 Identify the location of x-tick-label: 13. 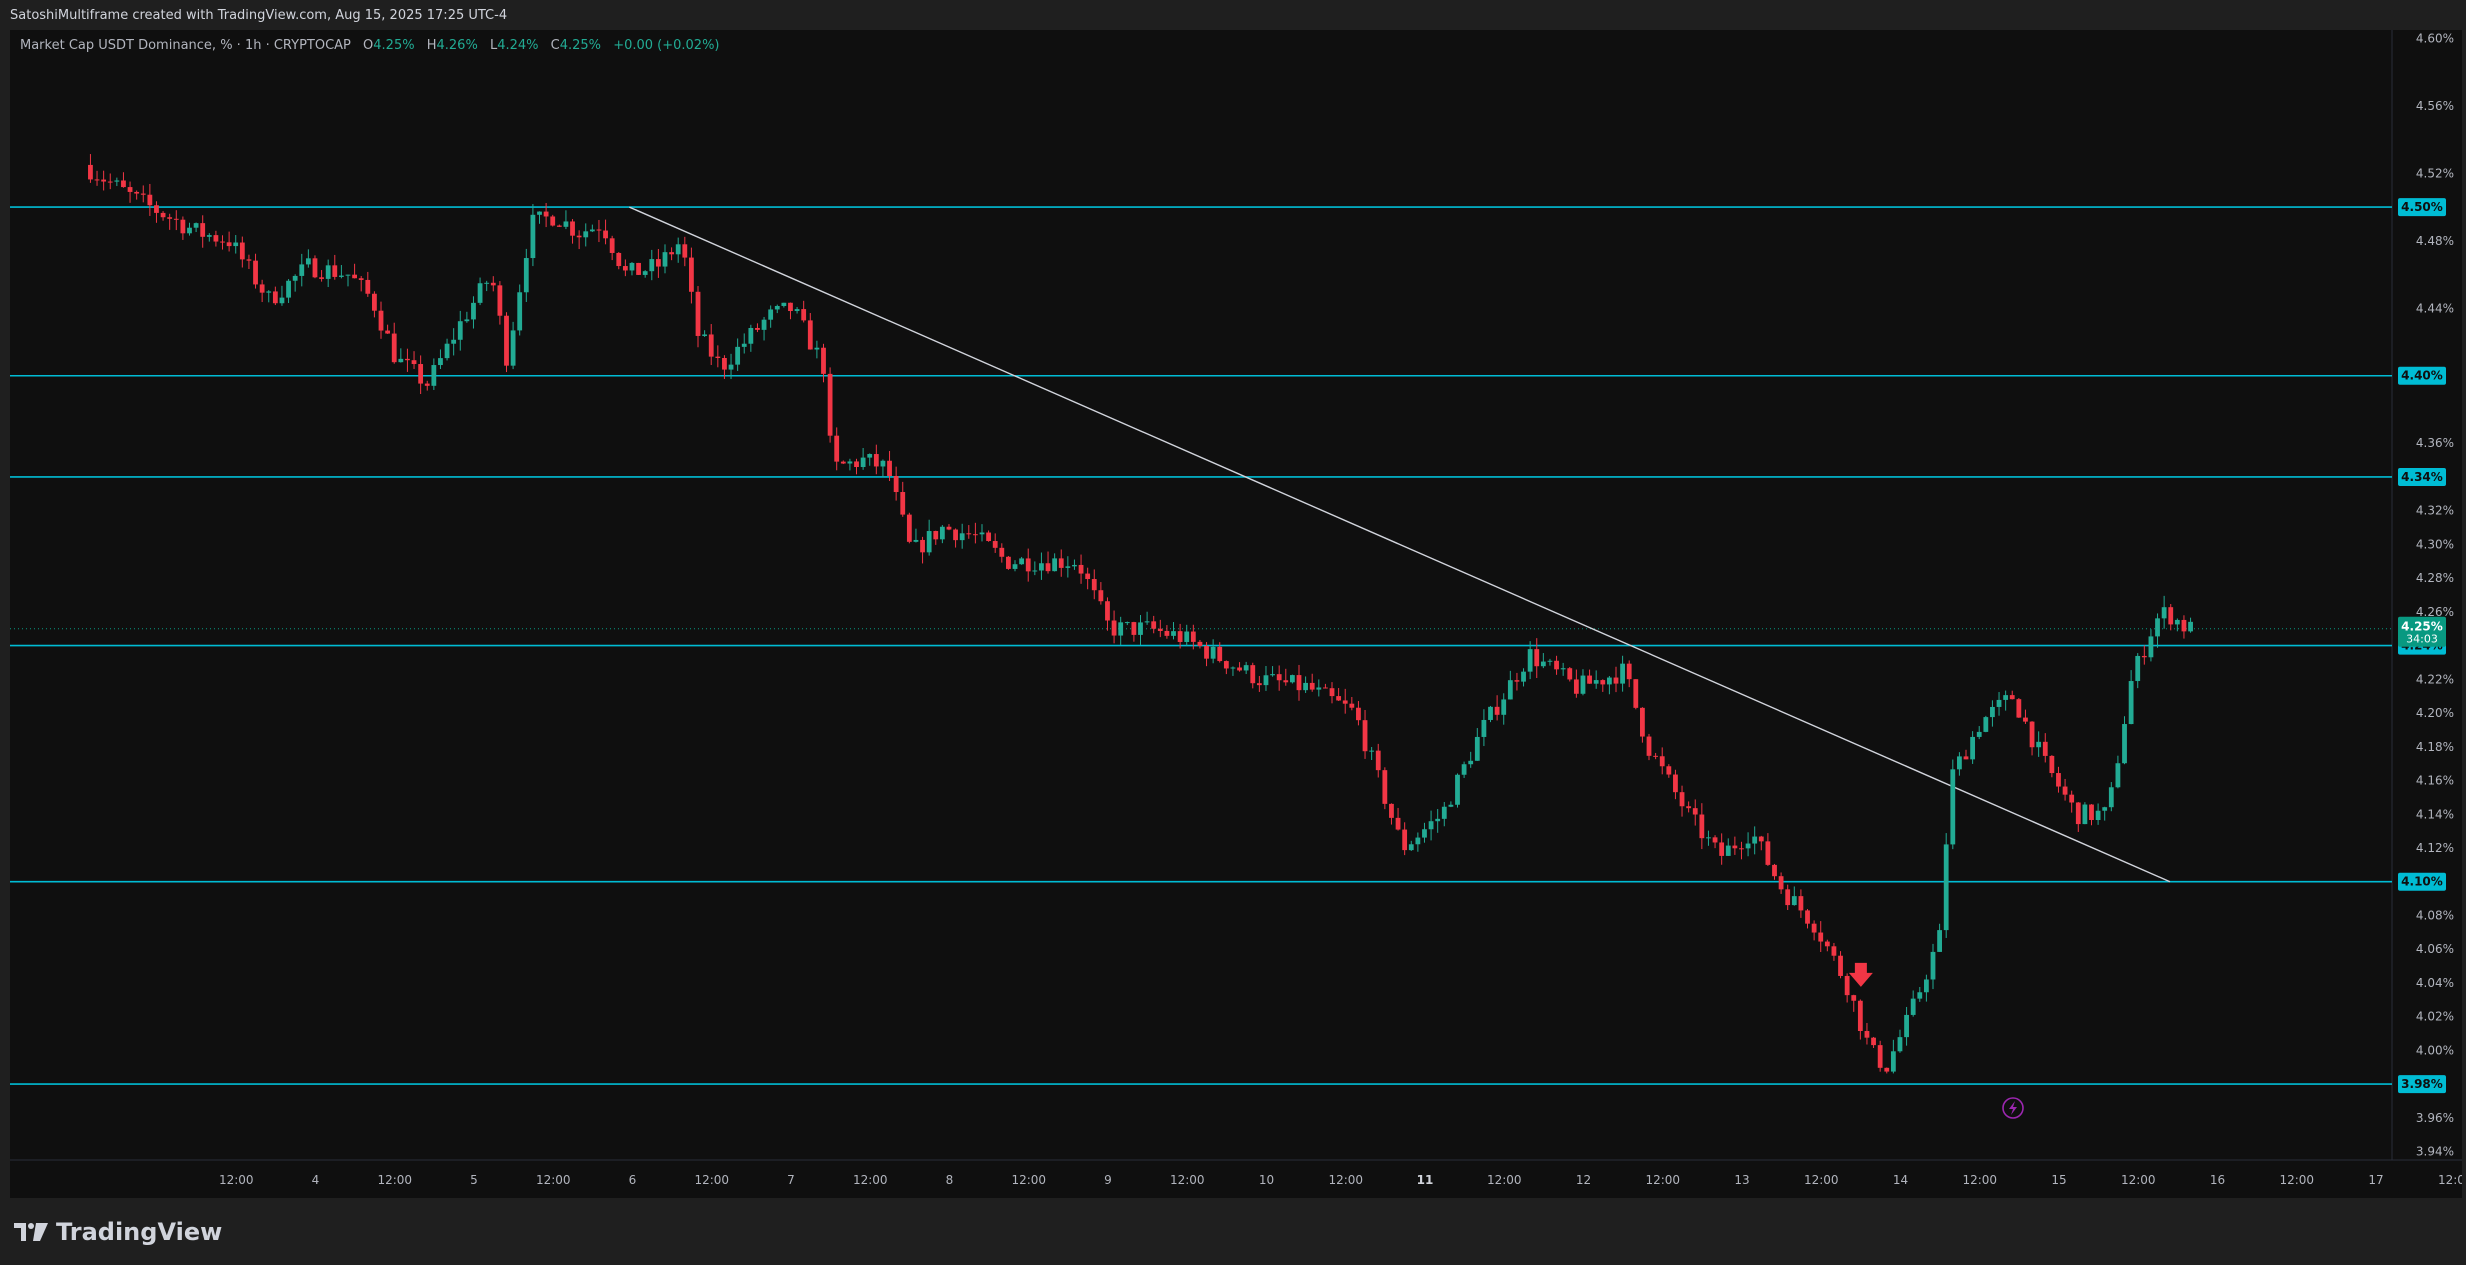
(1741, 1180).